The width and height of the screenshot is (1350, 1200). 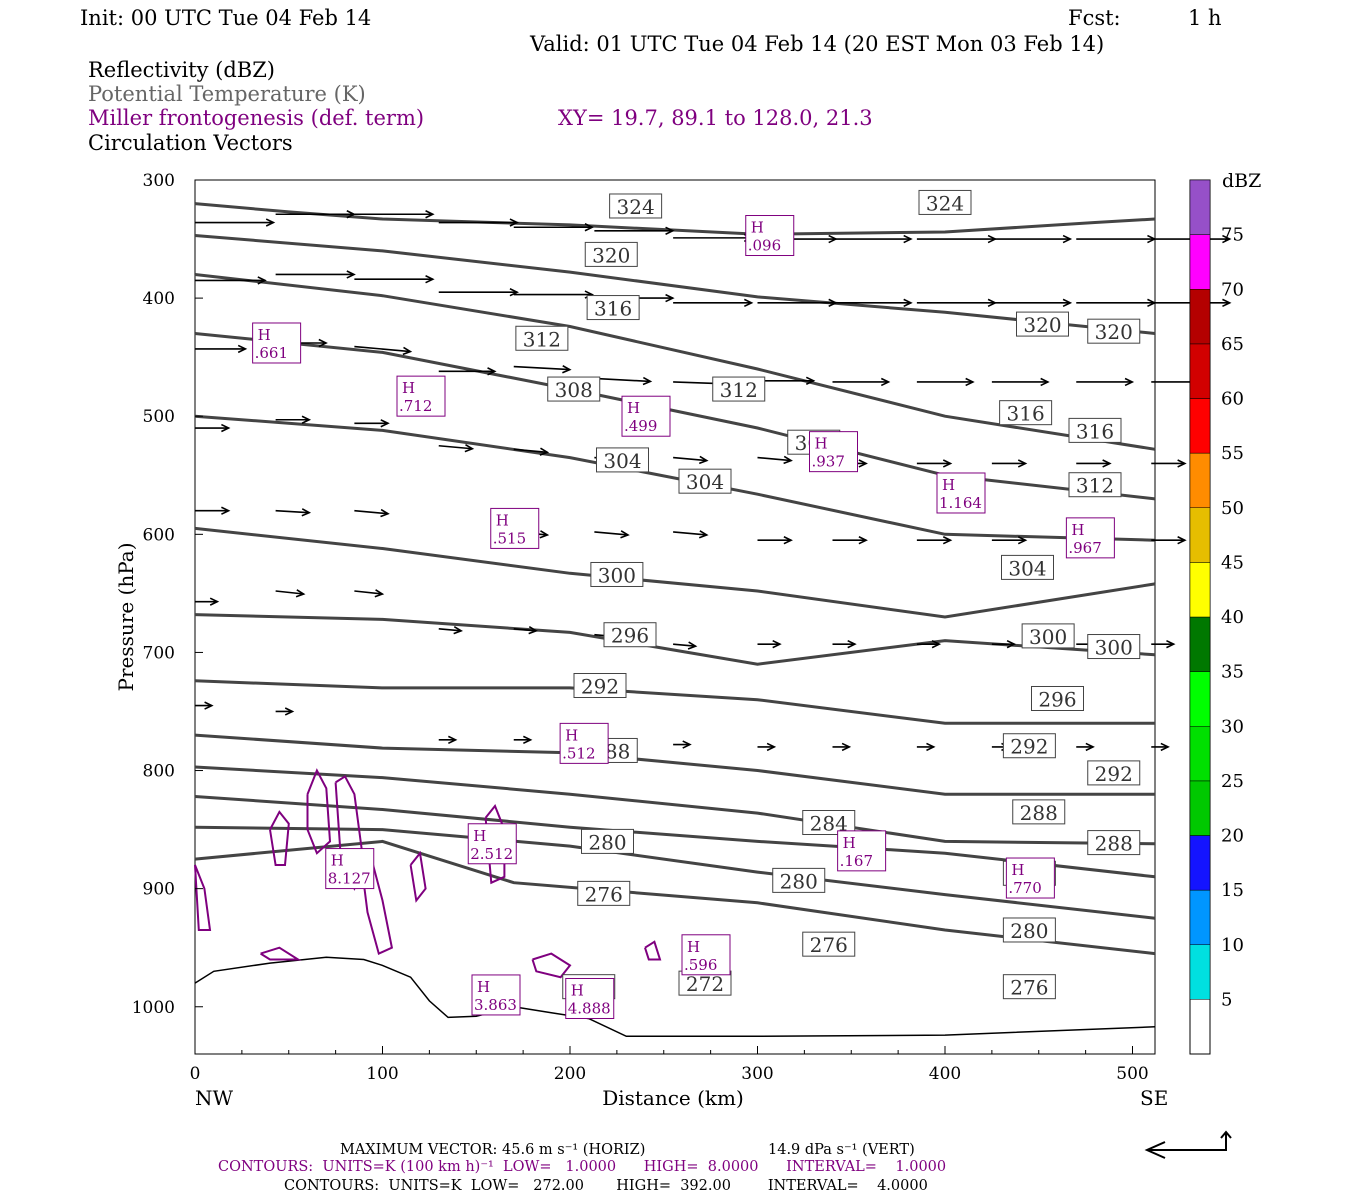 I want to click on colorbar-label-12: 65, so click(x=1232, y=344).